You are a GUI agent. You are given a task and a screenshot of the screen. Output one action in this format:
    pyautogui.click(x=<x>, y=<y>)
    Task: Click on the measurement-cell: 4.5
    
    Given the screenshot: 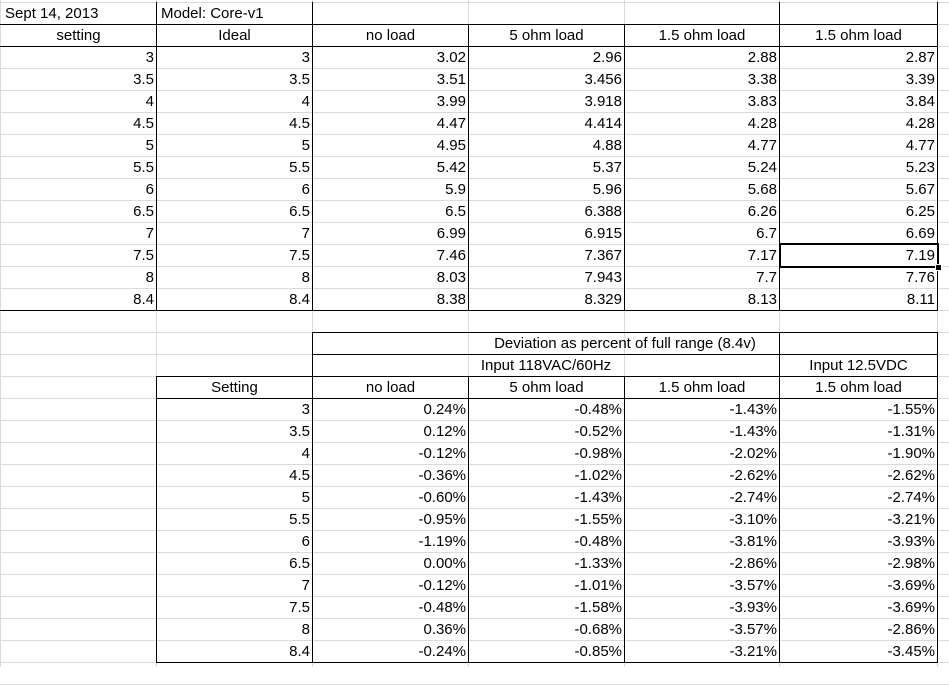 What is the action you would take?
    pyautogui.click(x=143, y=123)
    